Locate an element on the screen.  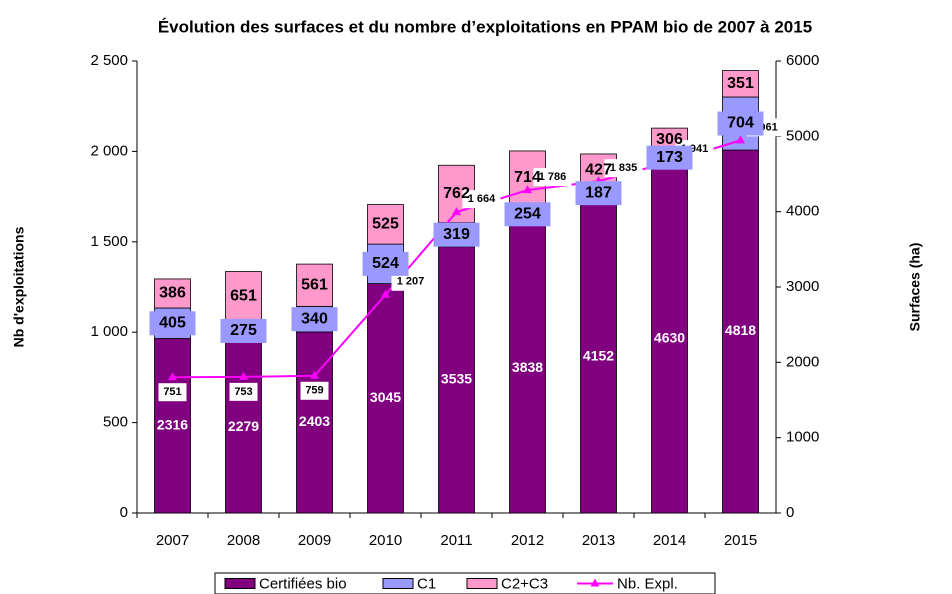
data-label: 319 is located at coordinates (456, 234).